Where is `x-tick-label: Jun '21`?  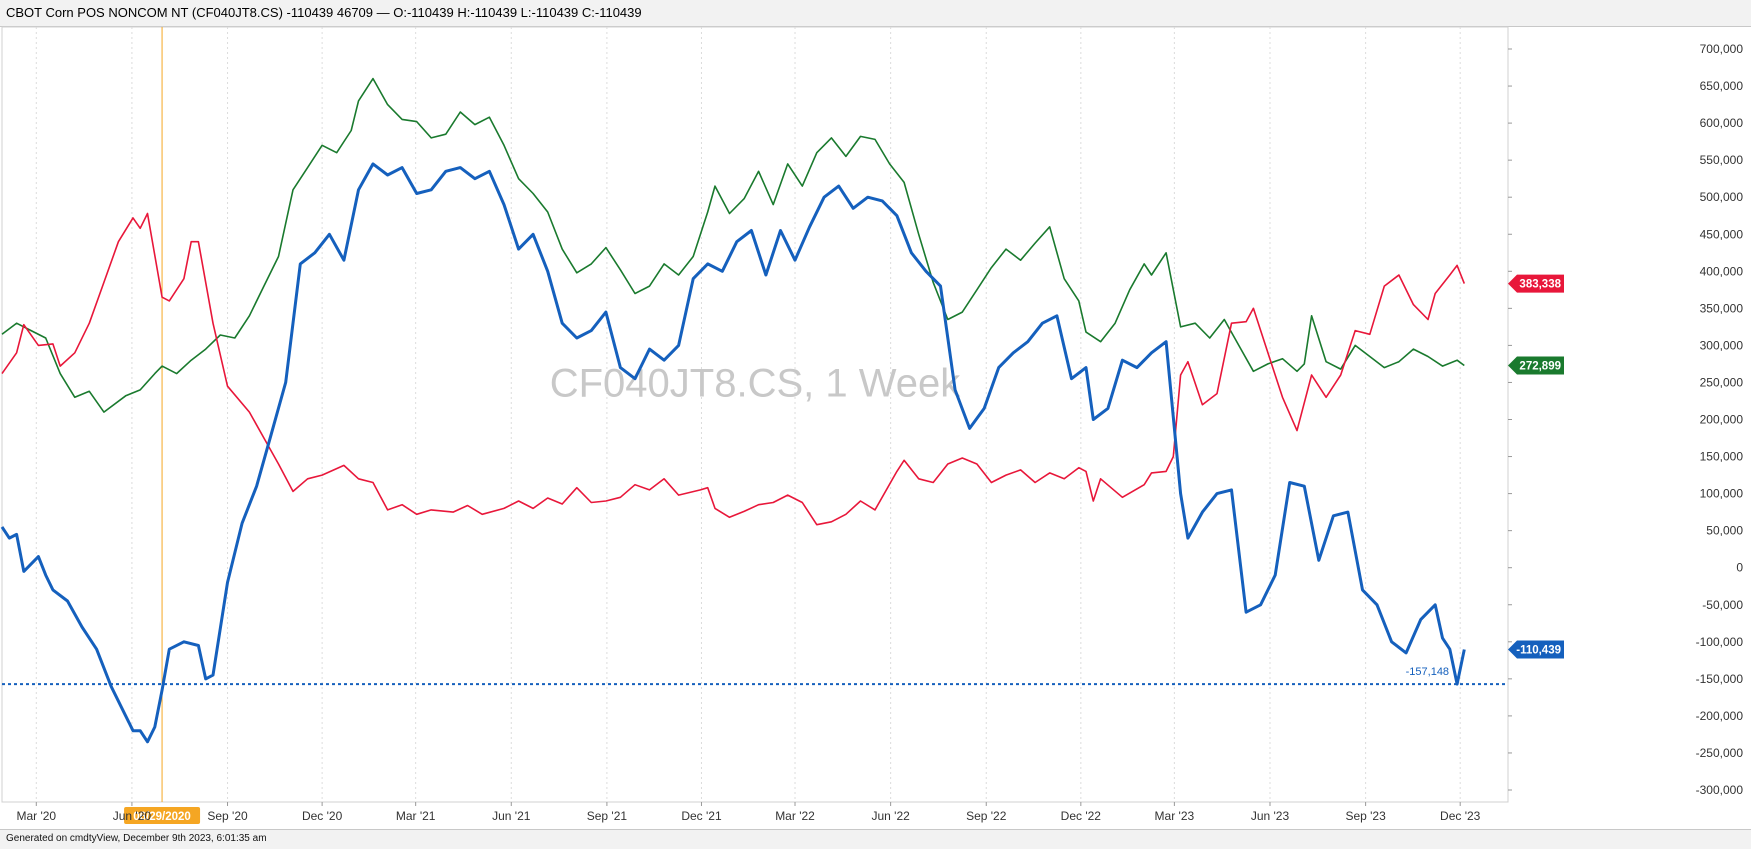 x-tick-label: Jun '21 is located at coordinates (511, 816).